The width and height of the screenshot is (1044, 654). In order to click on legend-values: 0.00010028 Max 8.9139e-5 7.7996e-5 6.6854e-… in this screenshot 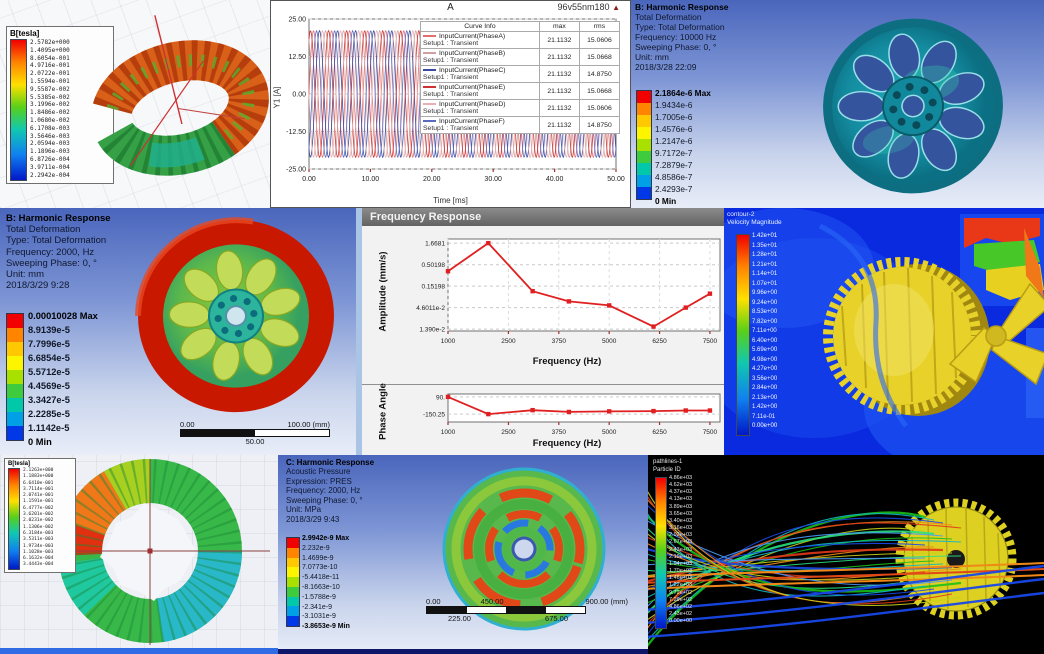, I will do `click(63, 379)`.